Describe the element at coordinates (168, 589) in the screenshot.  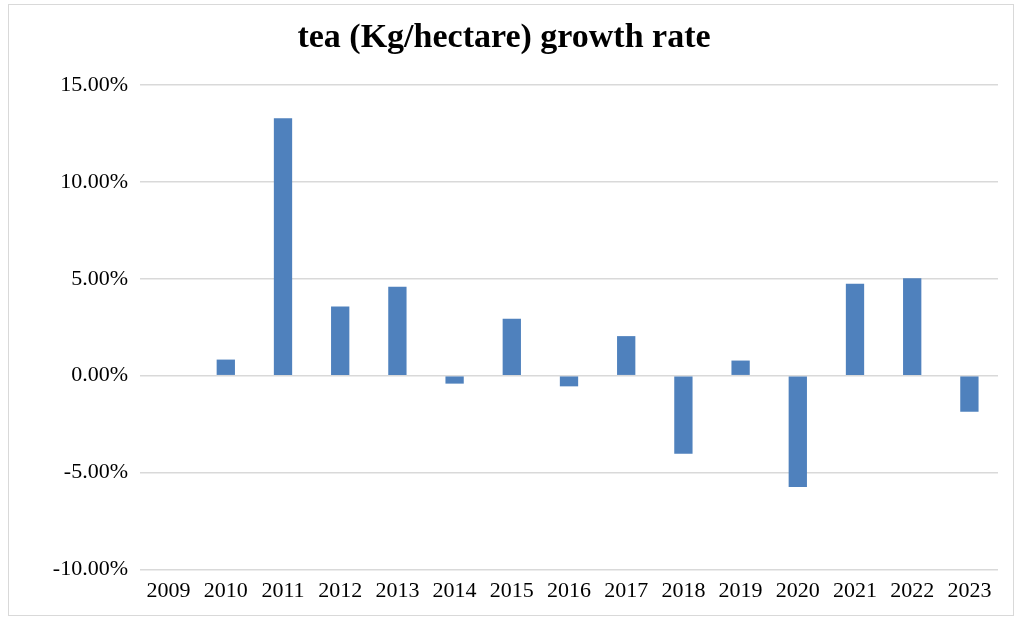
I see `x-tick-label: 2009` at that location.